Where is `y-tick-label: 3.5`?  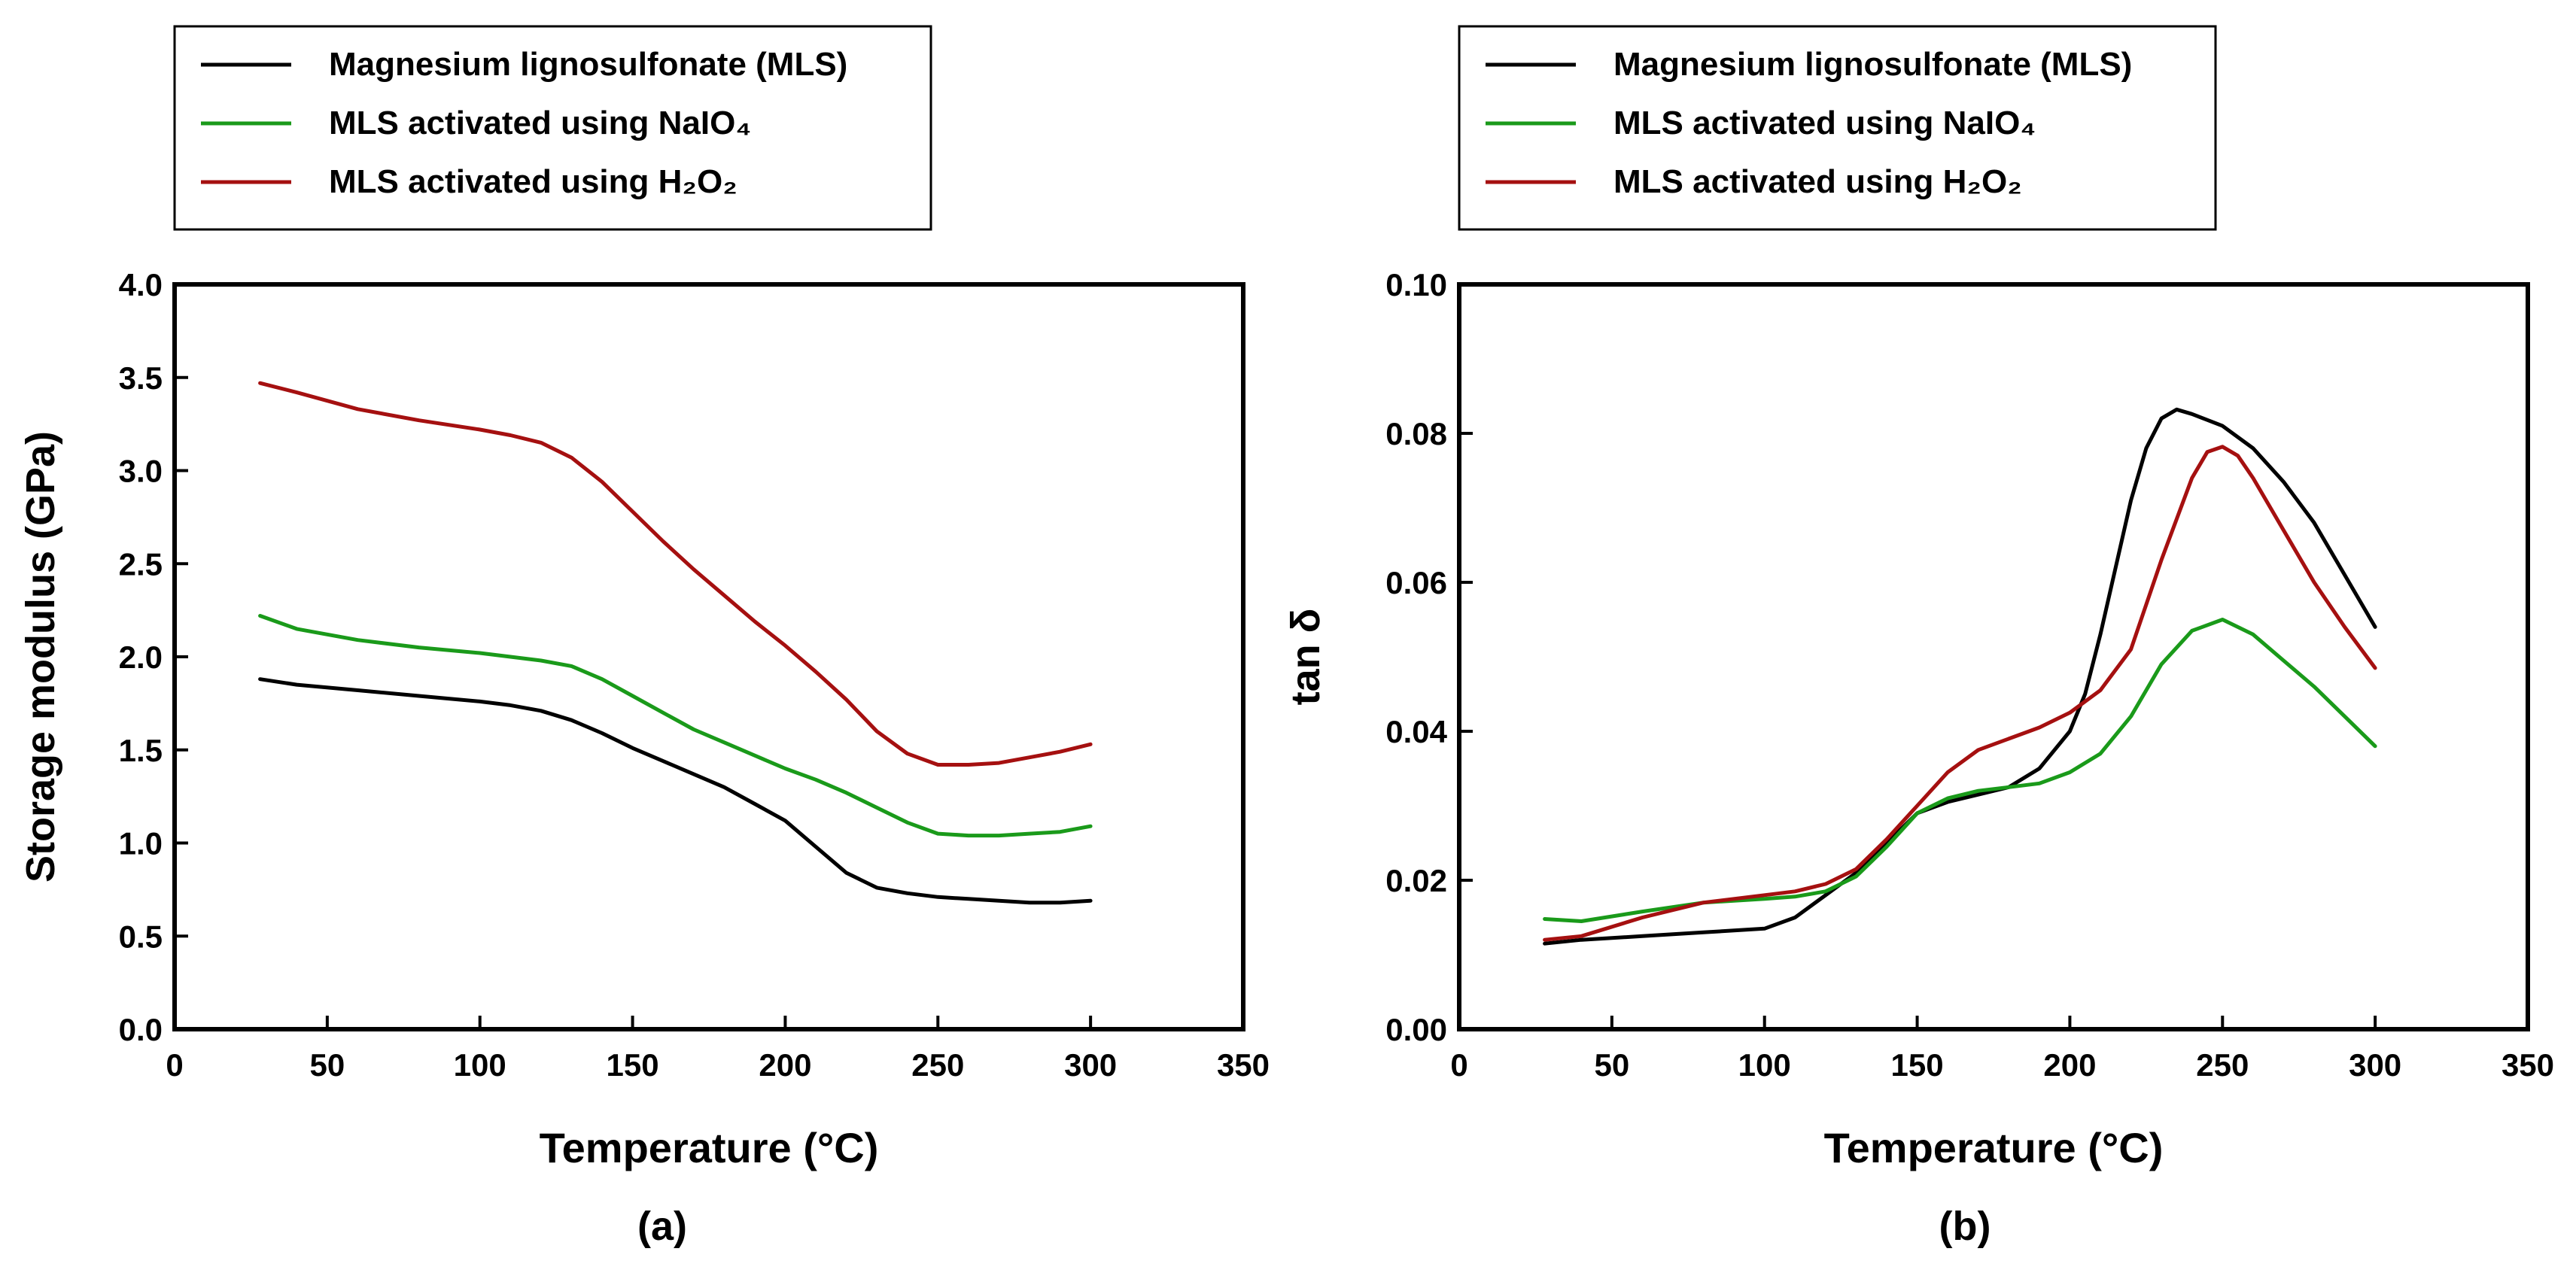 y-tick-label: 3.5 is located at coordinates (141, 378).